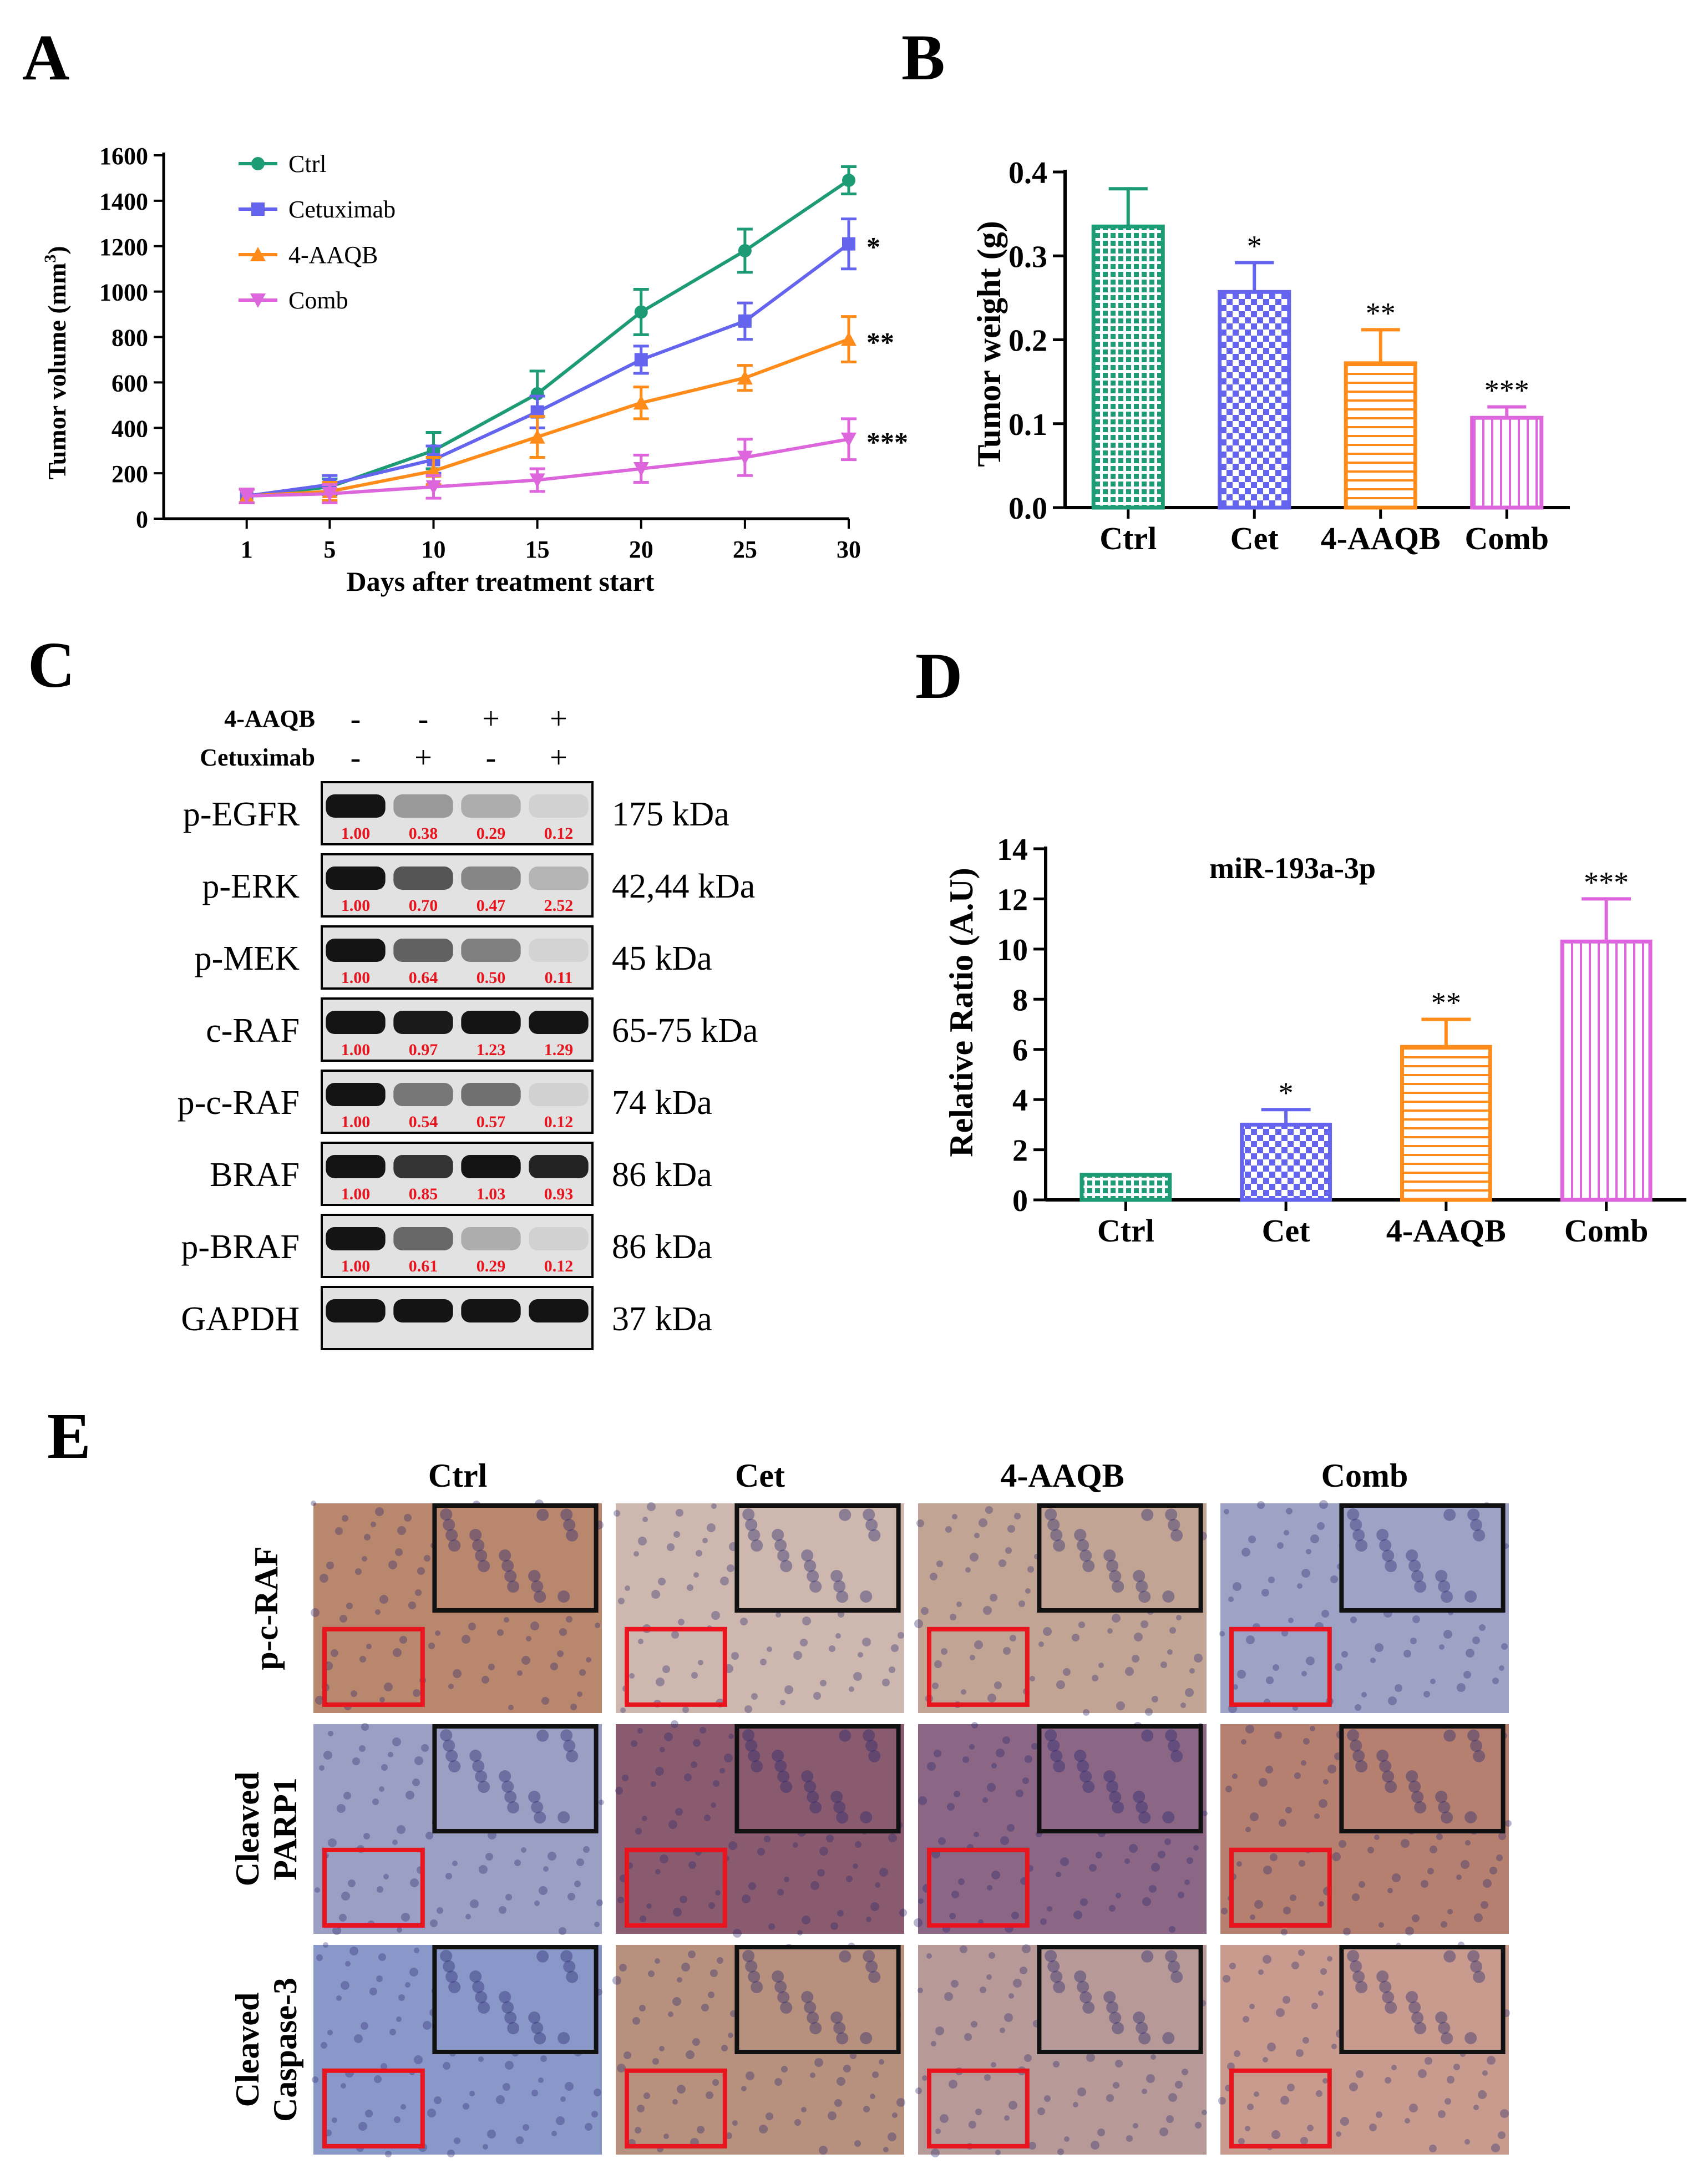 This screenshot has width=1708, height=2184. What do you see at coordinates (423, 758) in the screenshot?
I see `panel-c-treatment-sign: +` at bounding box center [423, 758].